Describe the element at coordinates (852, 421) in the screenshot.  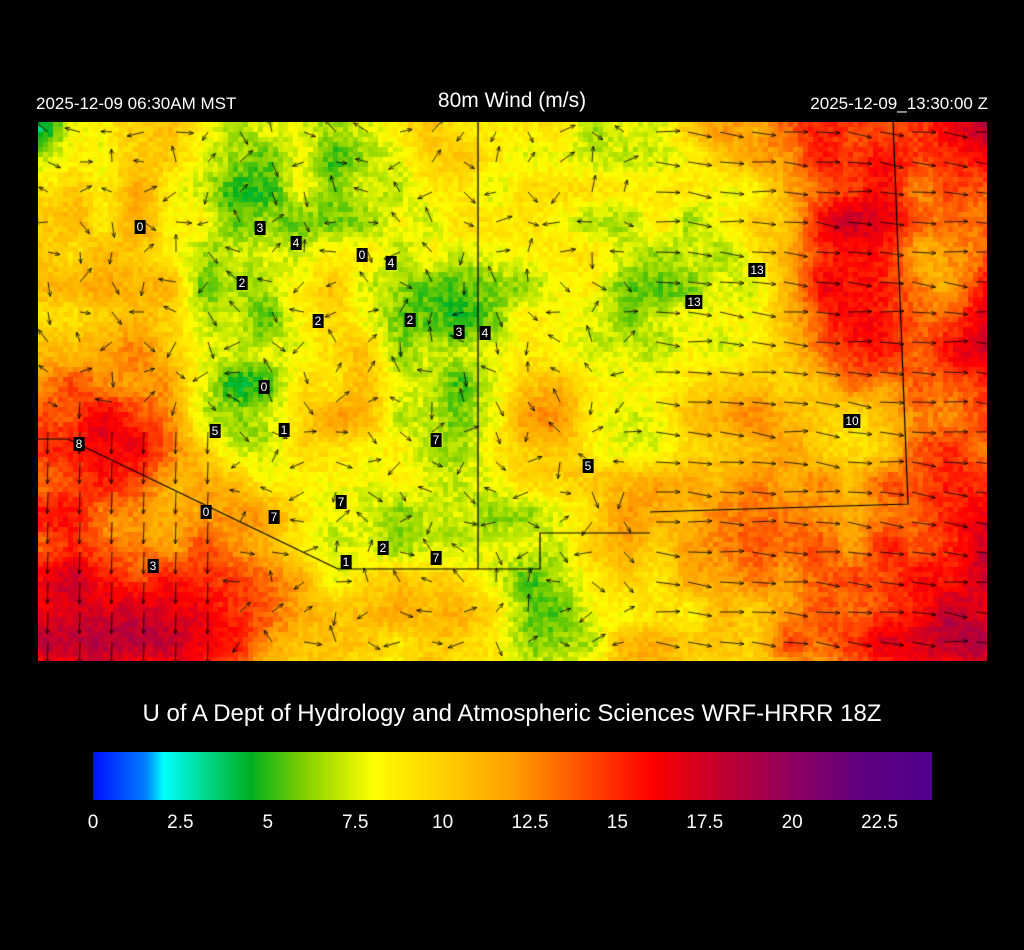
I see `station-value-label: 10` at that location.